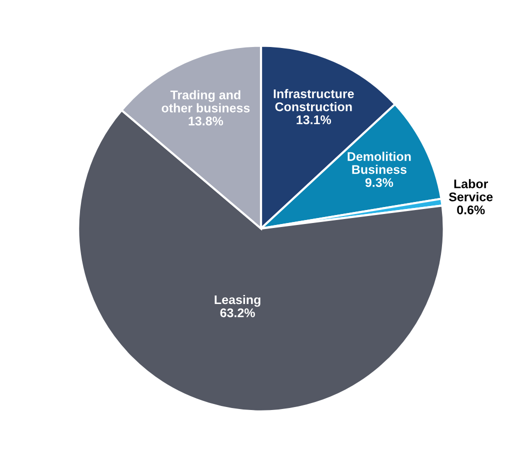 The width and height of the screenshot is (522, 457). I want to click on slice-label: Leasing, so click(237, 300).